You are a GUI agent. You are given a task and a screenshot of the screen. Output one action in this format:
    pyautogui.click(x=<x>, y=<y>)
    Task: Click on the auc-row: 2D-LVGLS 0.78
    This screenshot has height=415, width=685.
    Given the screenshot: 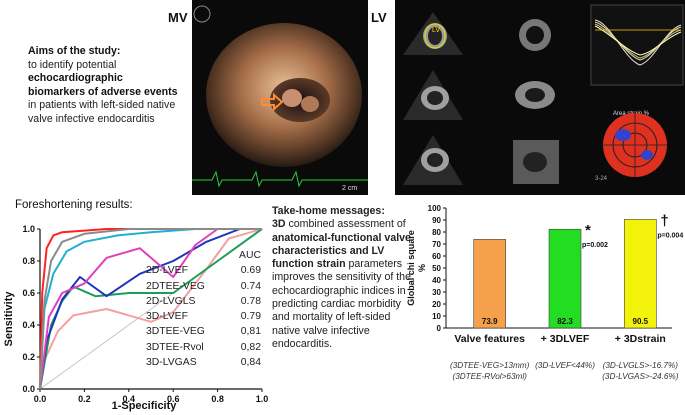 What is the action you would take?
    pyautogui.click(x=203, y=301)
    